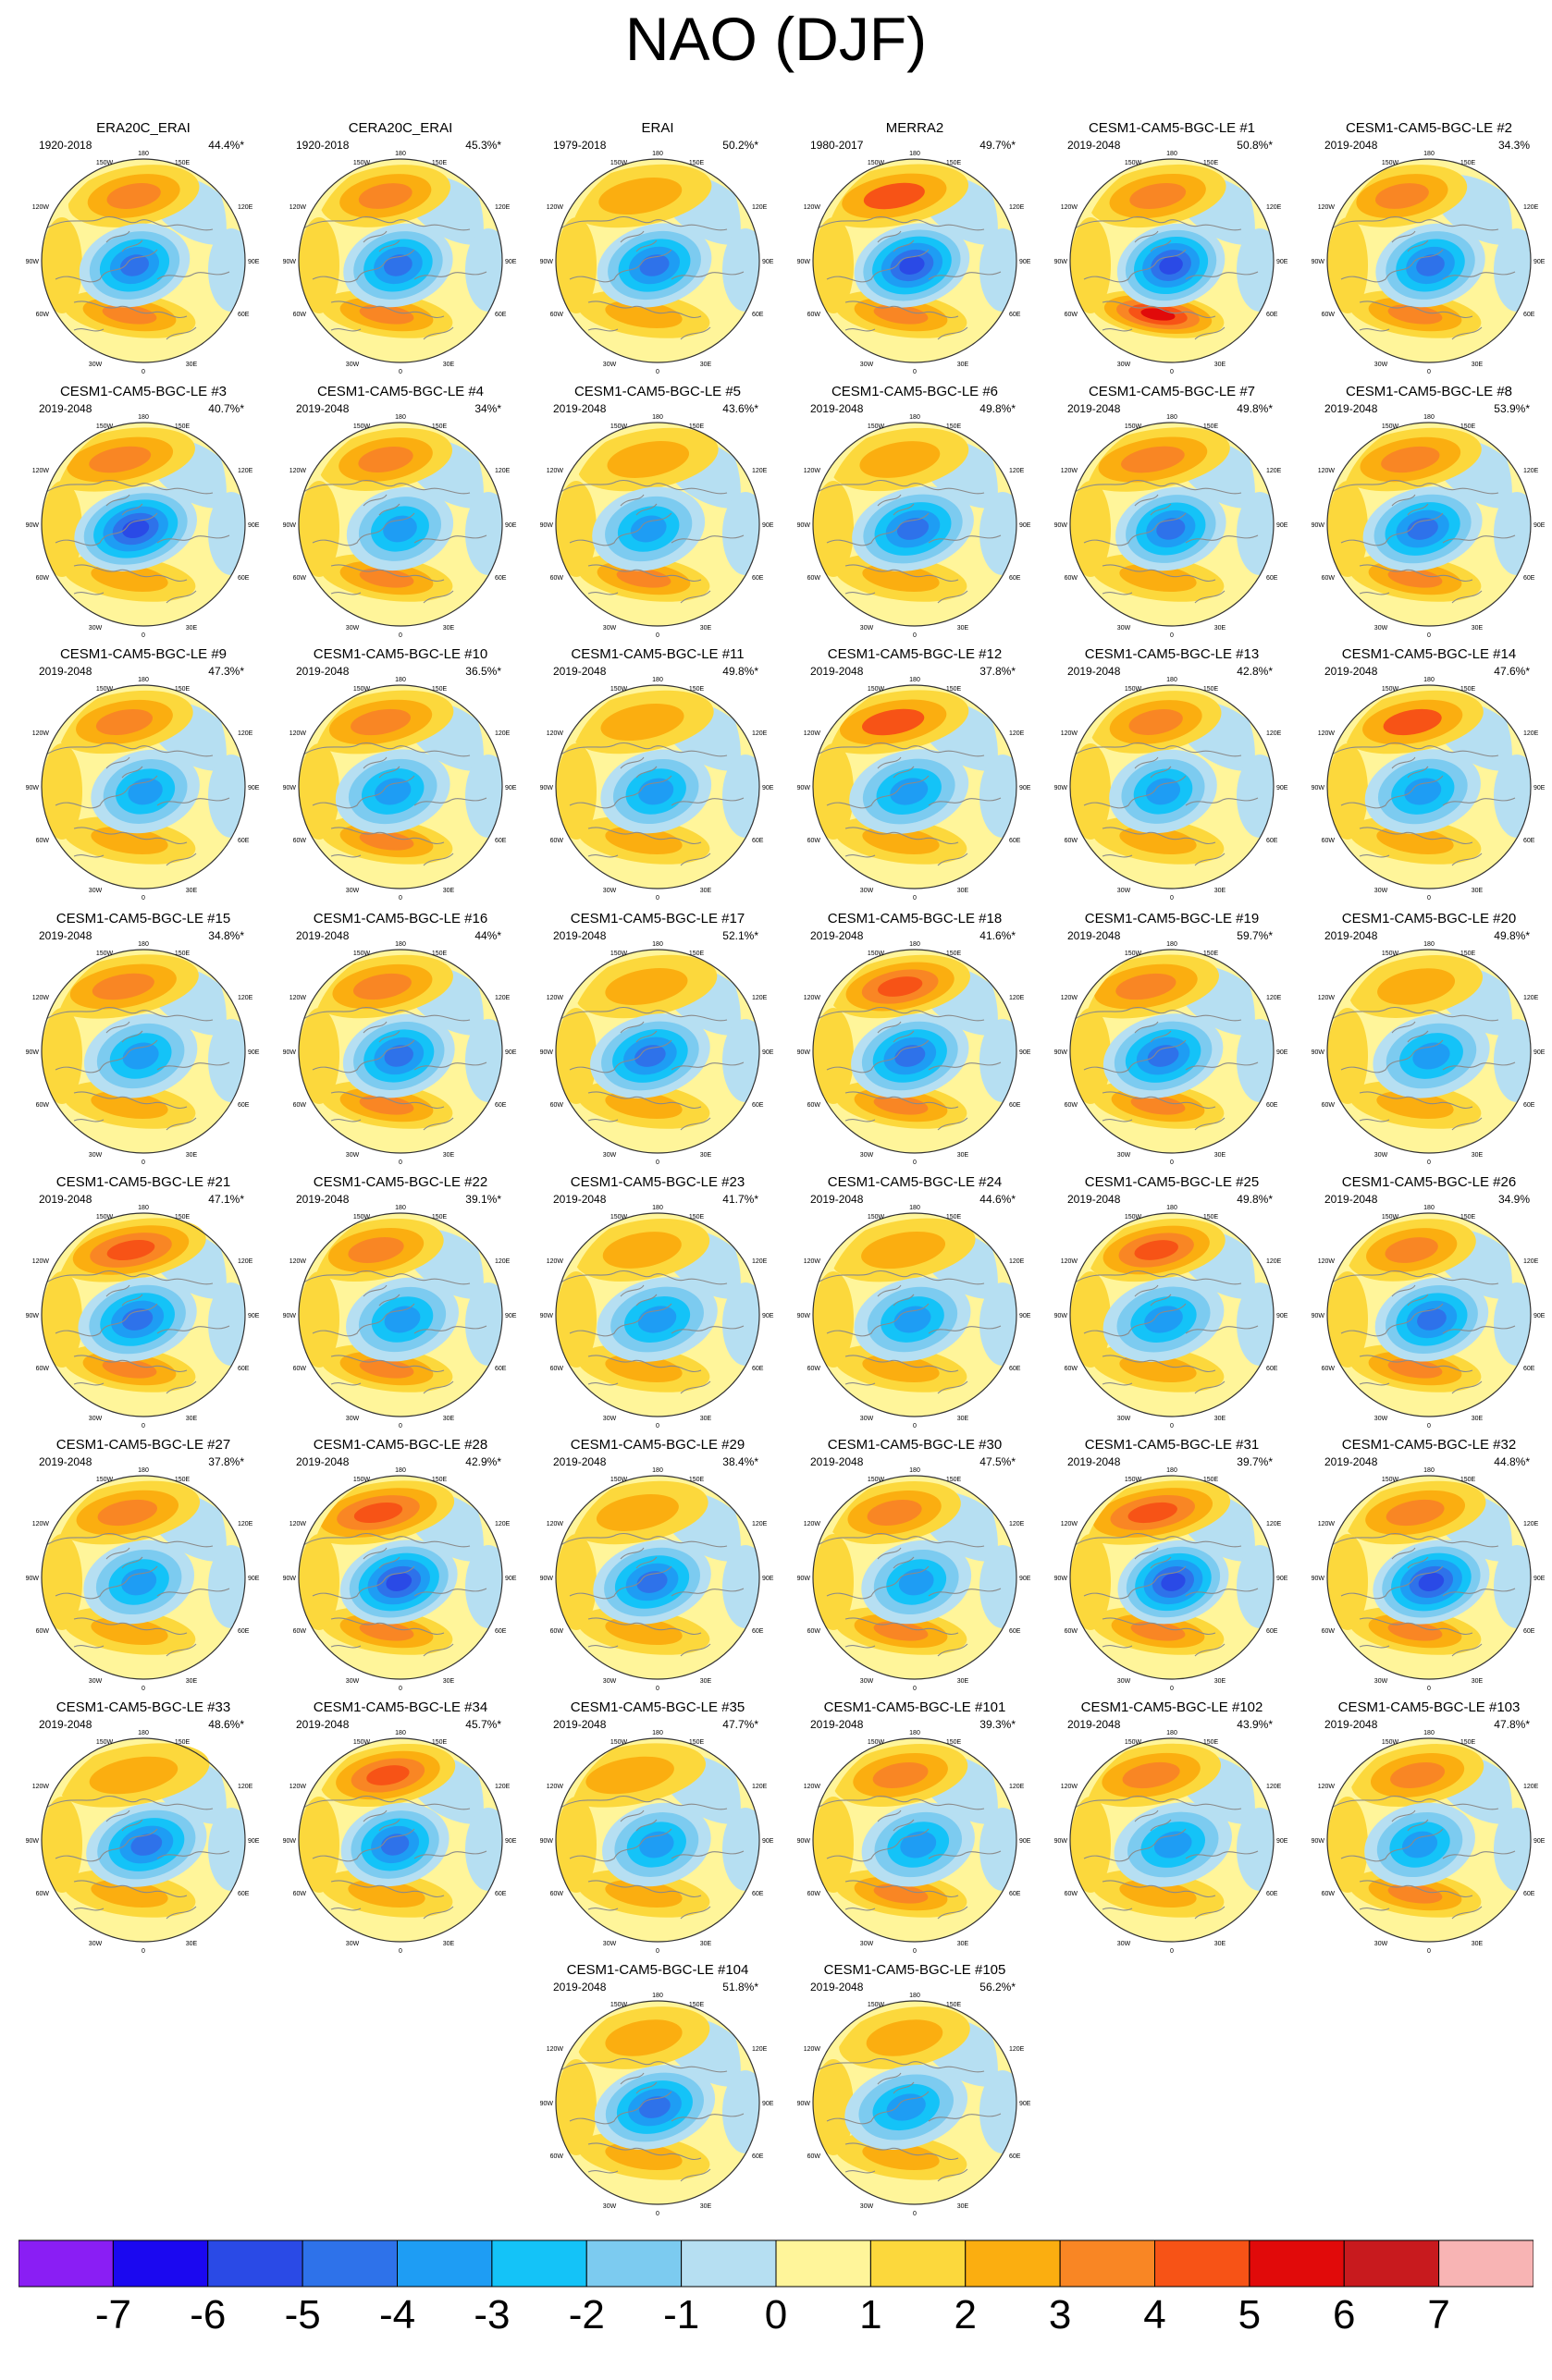  Describe the element at coordinates (487, 935) in the screenshot. I see `panel-variance-explained: 44%*` at that location.